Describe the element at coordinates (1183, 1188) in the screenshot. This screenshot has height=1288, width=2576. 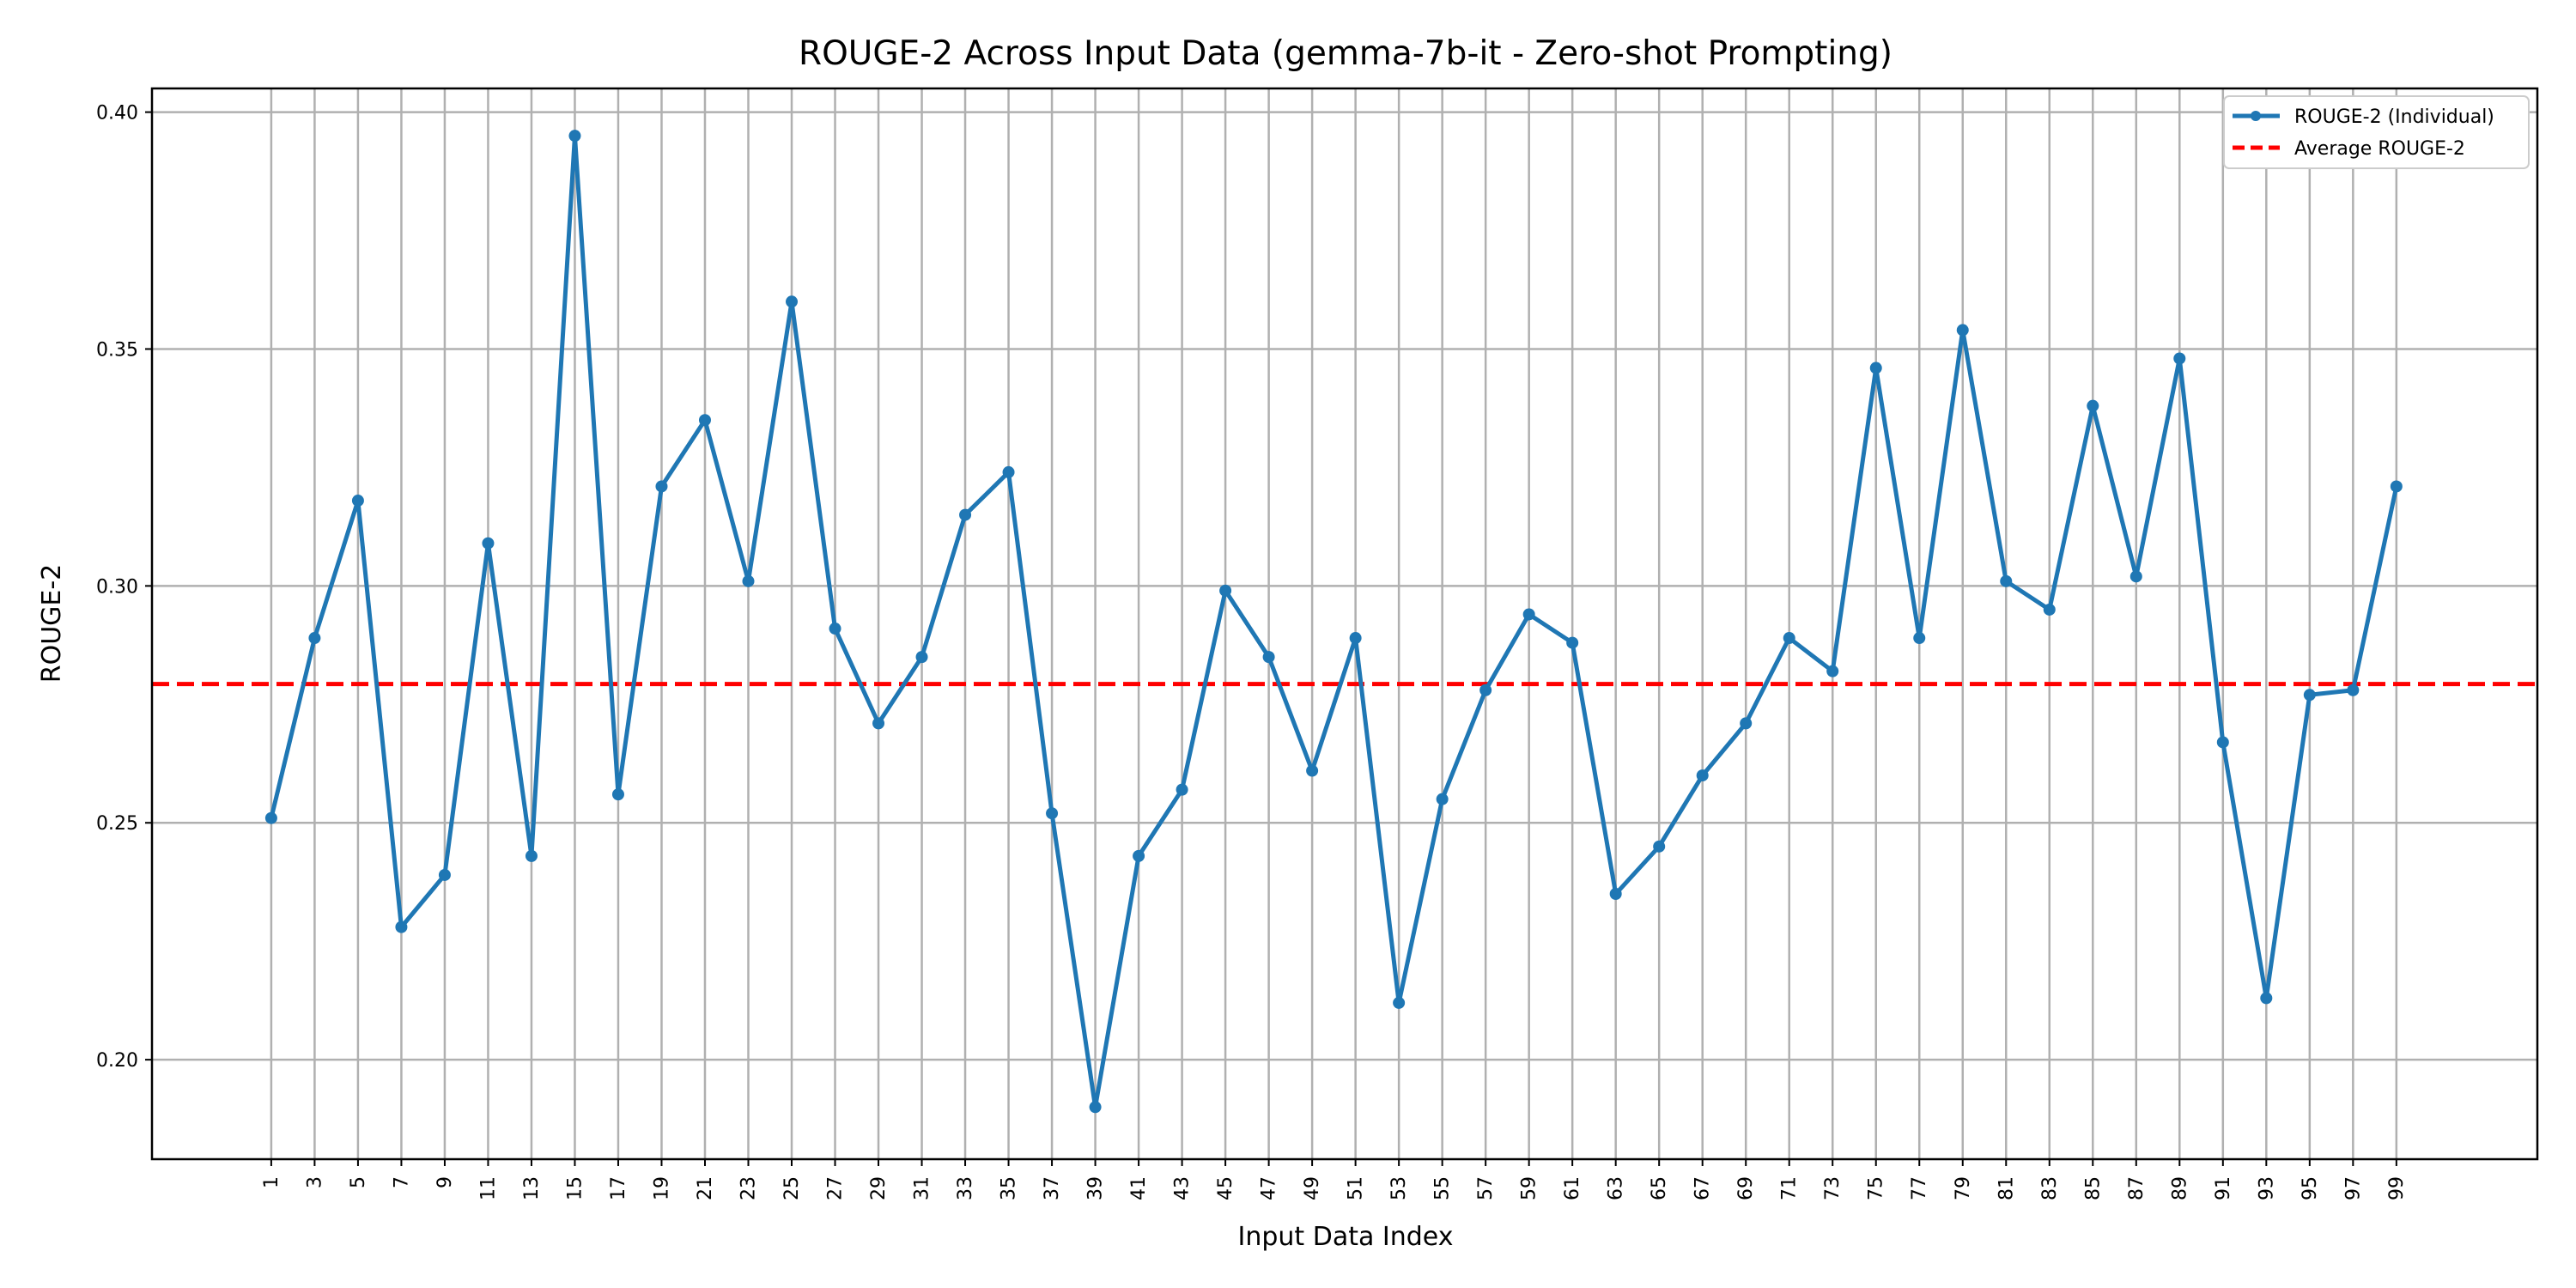
I see `x-tick-label: 43` at that location.